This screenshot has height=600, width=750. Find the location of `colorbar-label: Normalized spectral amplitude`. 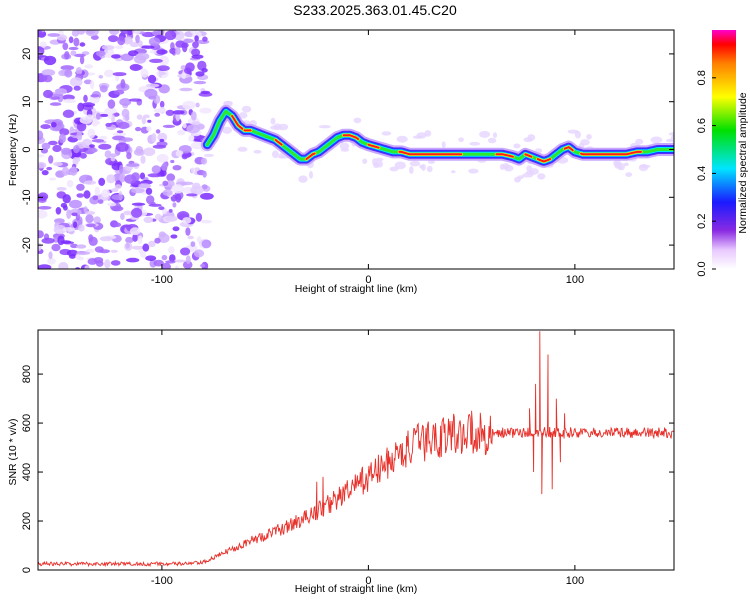

colorbar-label: Normalized spectral amplitude is located at coordinates (743, 162).